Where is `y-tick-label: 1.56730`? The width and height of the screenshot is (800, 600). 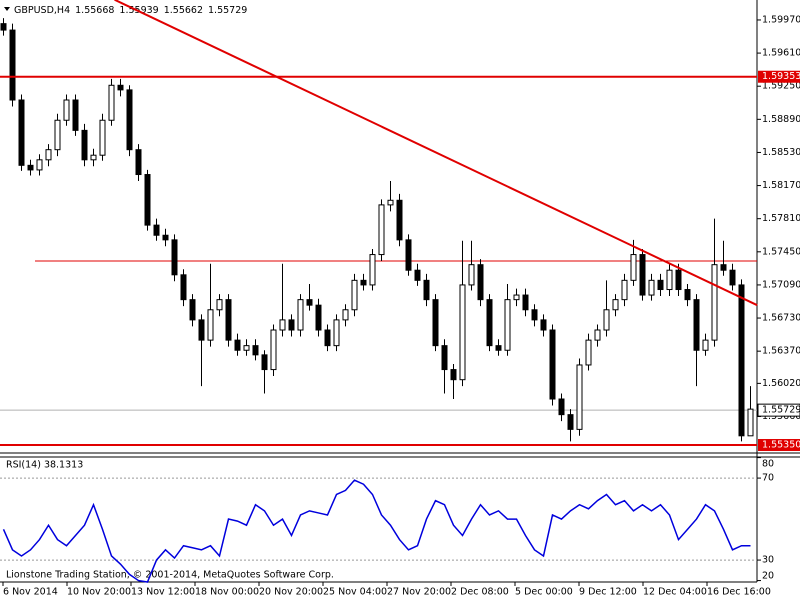 y-tick-label: 1.56730 is located at coordinates (781, 318).